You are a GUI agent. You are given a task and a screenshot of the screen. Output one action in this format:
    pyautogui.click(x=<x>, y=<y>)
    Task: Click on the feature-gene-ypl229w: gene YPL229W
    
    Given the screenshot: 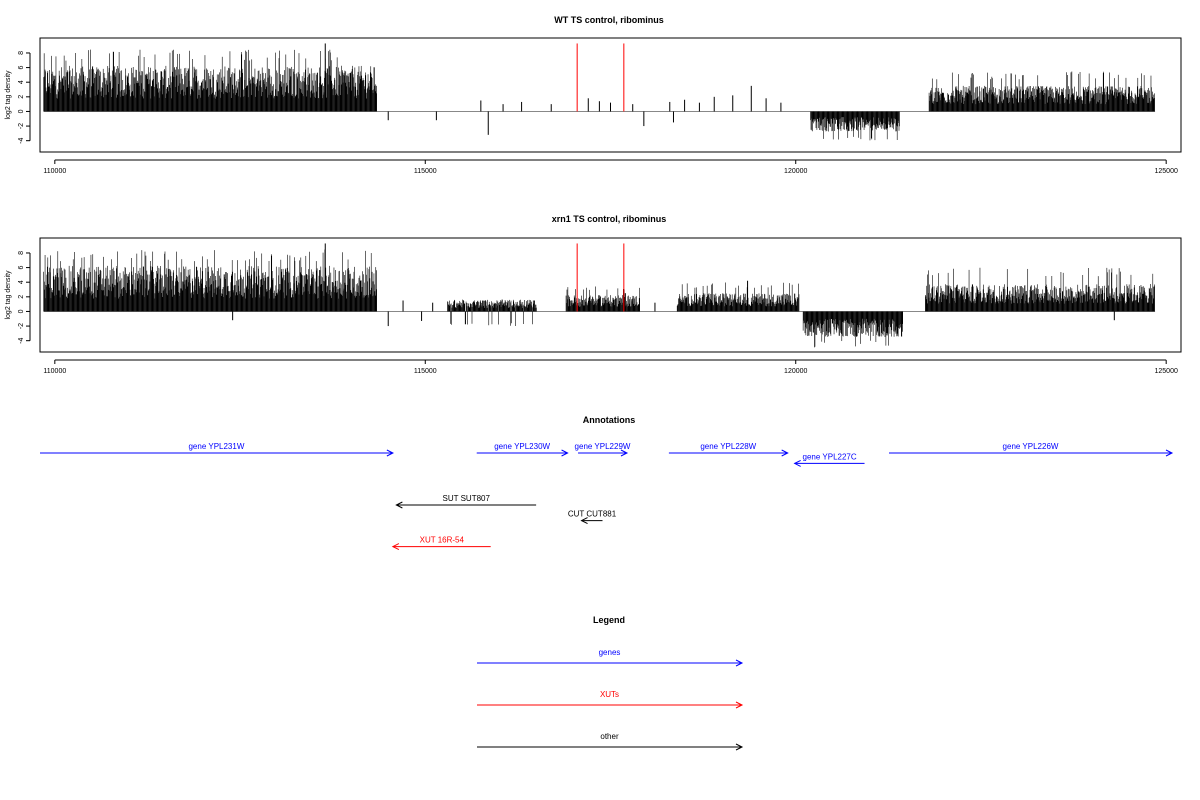 What is the action you would take?
    pyautogui.click(x=603, y=449)
    